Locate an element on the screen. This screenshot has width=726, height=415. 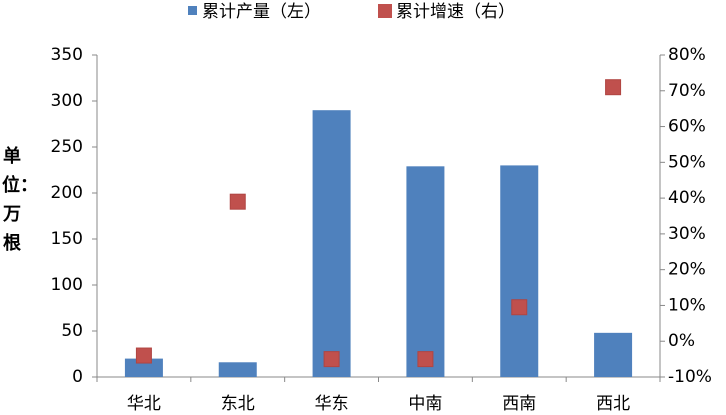
y2-tick-label: -10% is located at coordinates (690, 377).